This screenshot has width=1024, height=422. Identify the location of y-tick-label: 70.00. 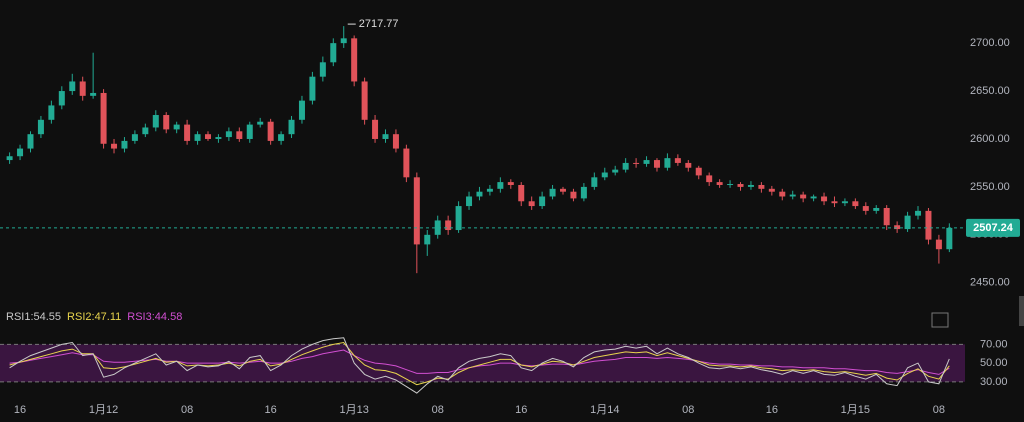
(994, 344).